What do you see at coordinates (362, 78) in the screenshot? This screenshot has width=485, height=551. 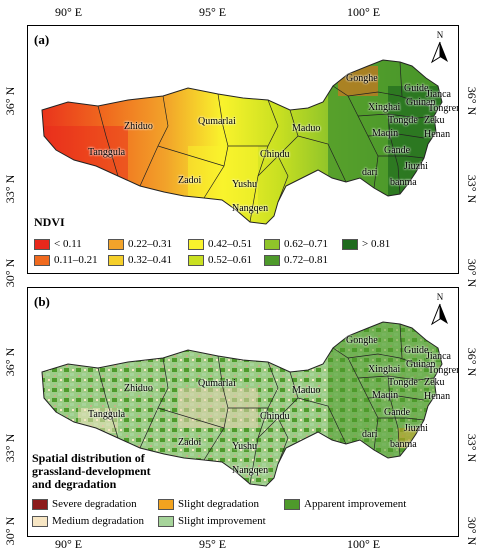 I see `place-gonghe-a: Gonghe` at bounding box center [362, 78].